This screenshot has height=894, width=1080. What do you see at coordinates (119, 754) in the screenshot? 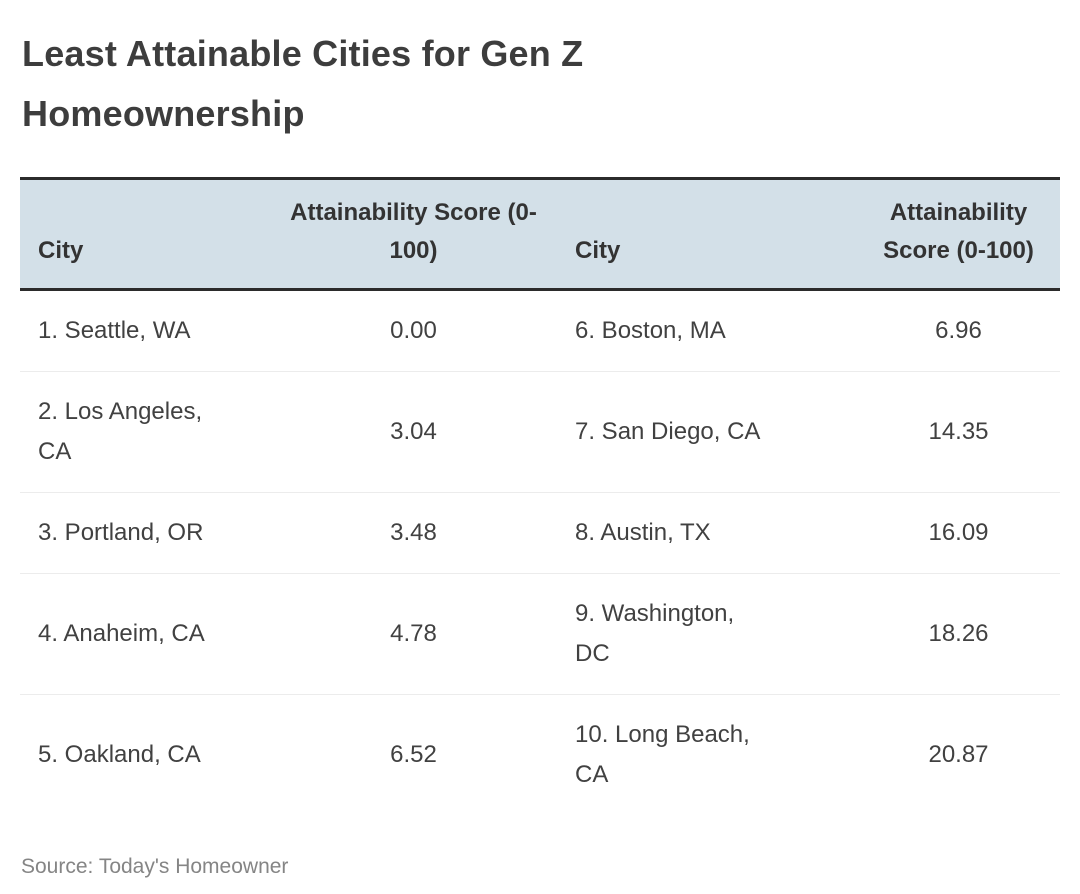
I see `city-cell: 5. Oakland, CA` at bounding box center [119, 754].